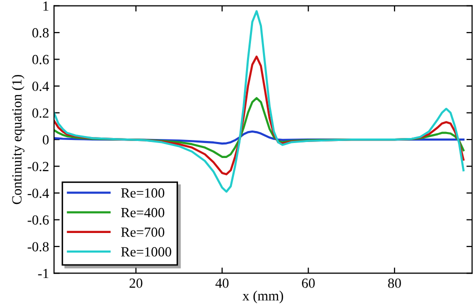 The image size is (474, 307). I want to click on x-tick-label: 60, so click(308, 283).